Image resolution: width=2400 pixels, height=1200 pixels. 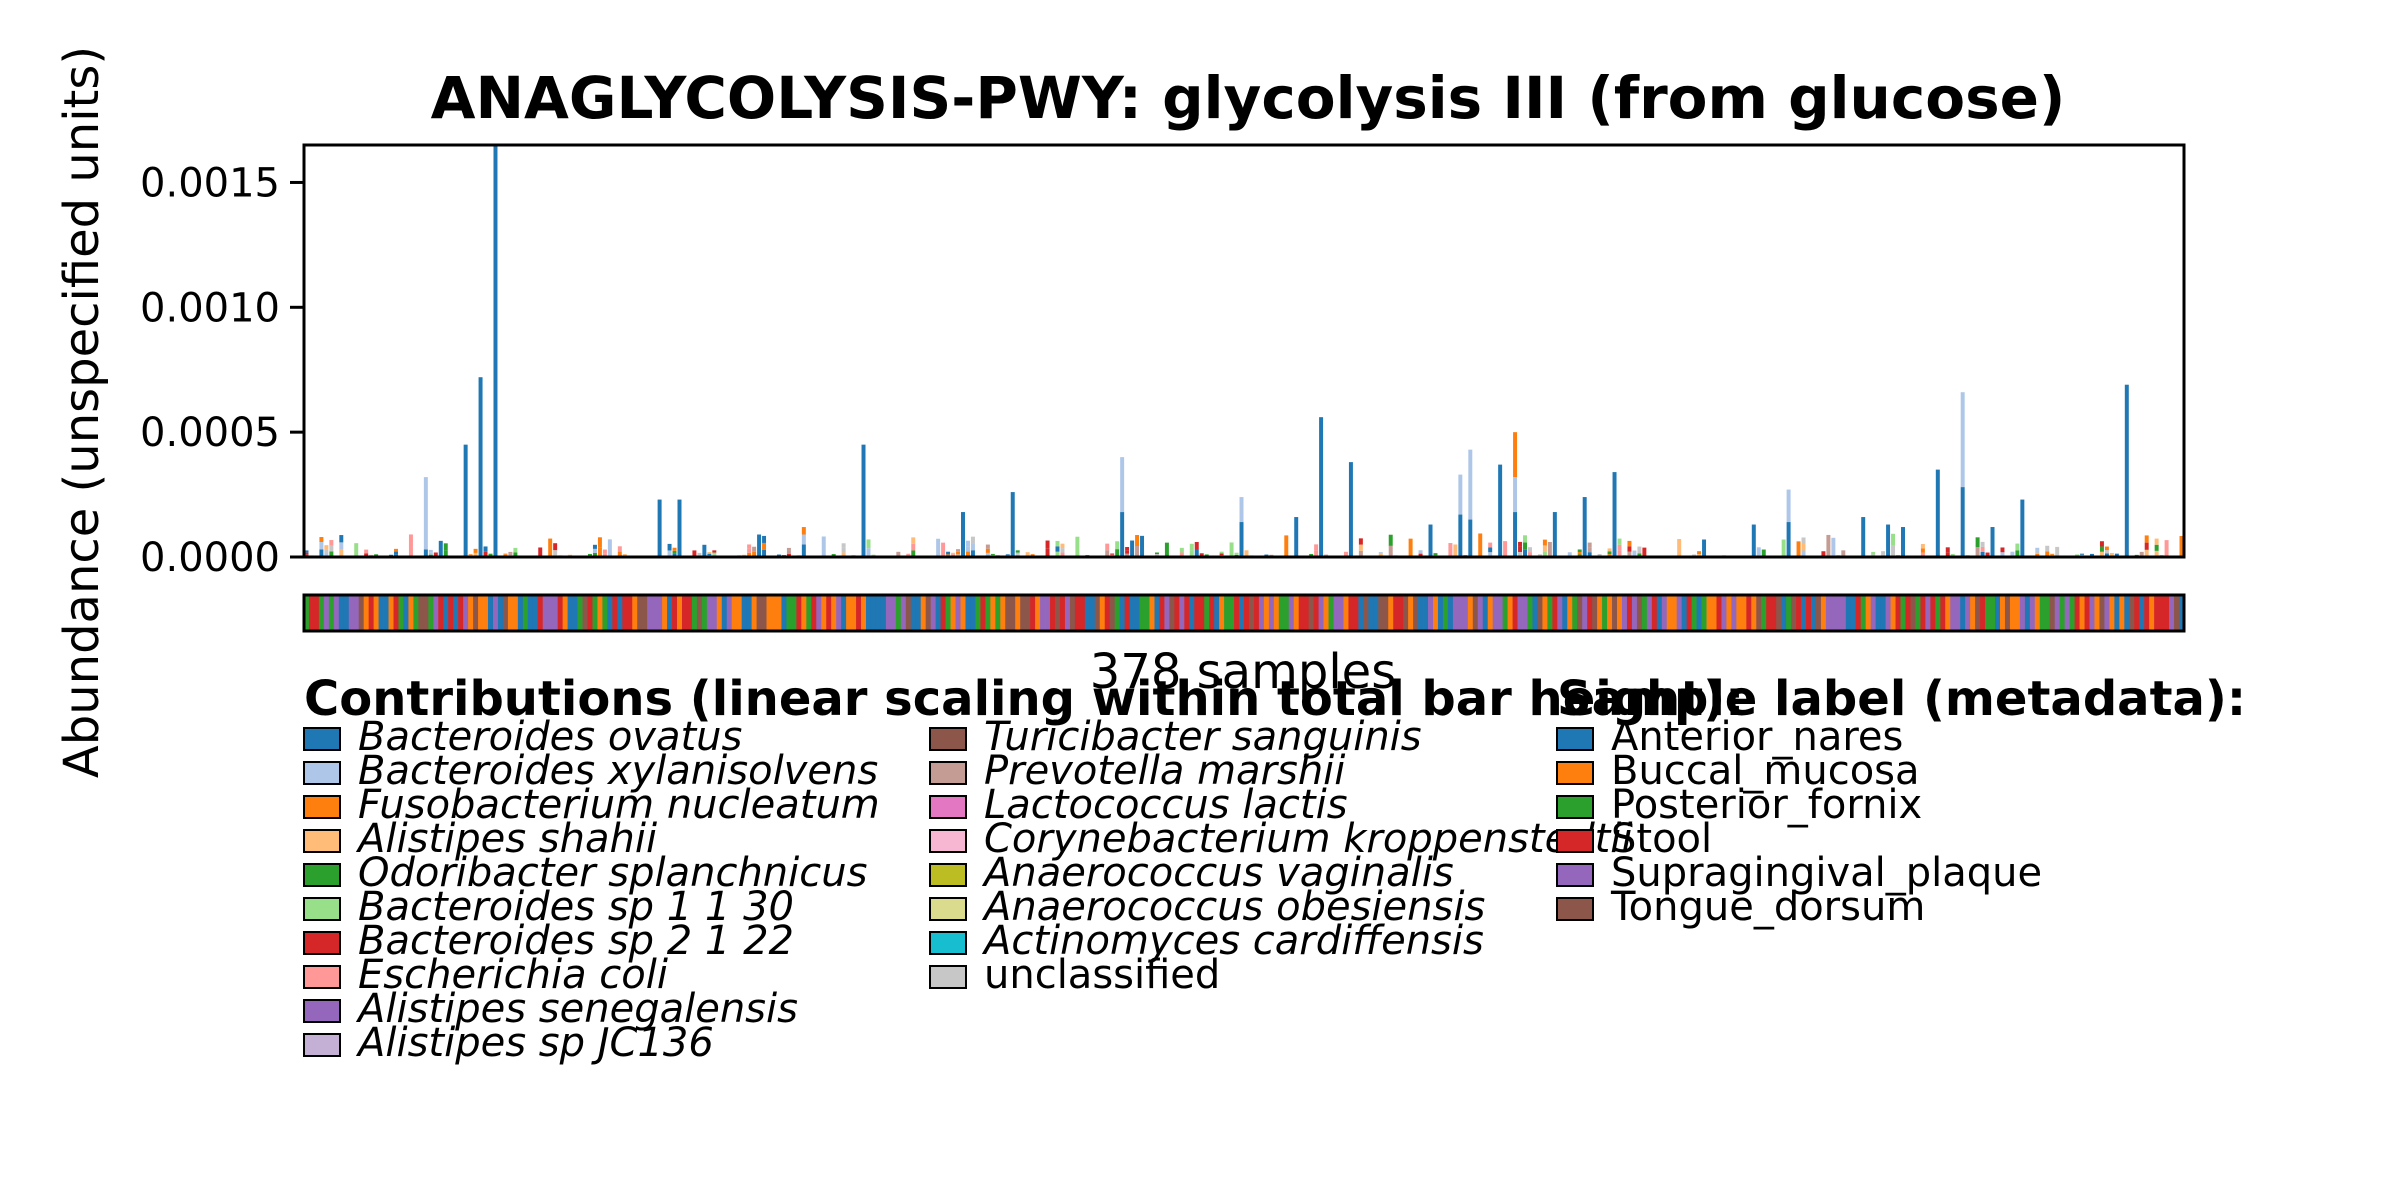 What do you see at coordinates (1575, 841) in the screenshot?
I see `metadata-legend-swatch` at bounding box center [1575, 841].